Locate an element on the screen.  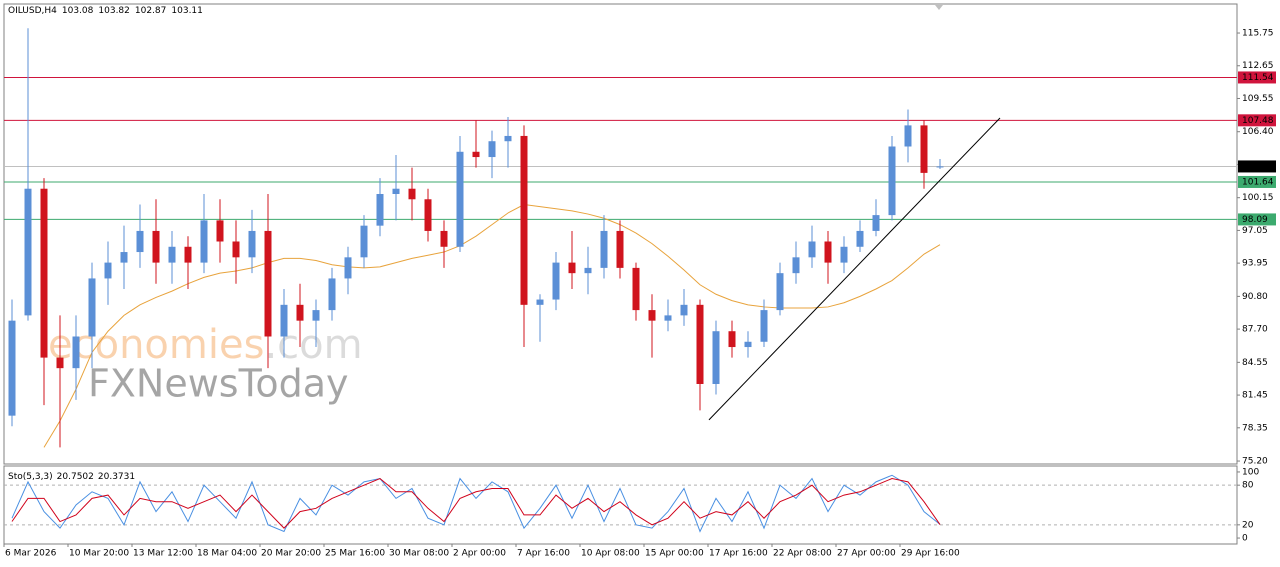
y-tick-label: 90.80 is located at coordinates (1255, 297).